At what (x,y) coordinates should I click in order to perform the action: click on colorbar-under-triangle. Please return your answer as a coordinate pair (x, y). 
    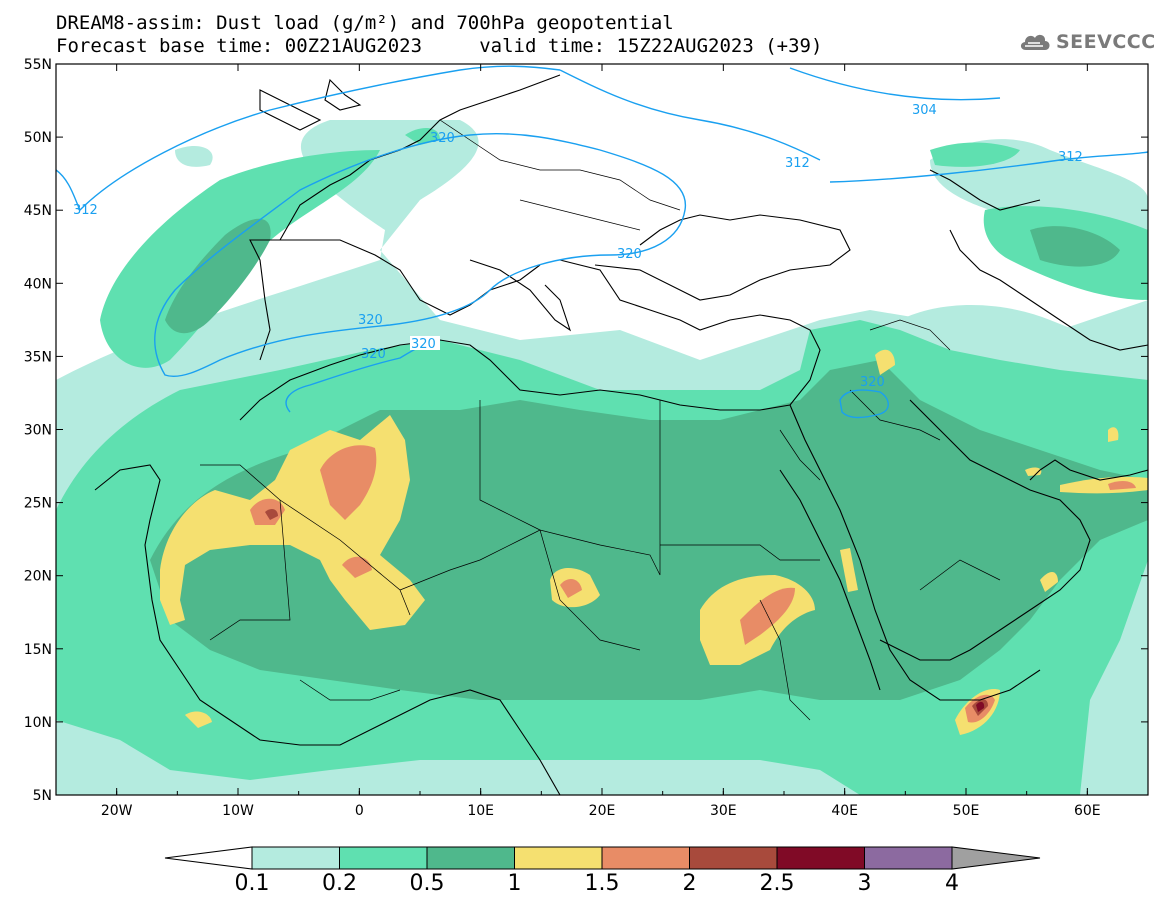
    Looking at the image, I should click on (208, 858).